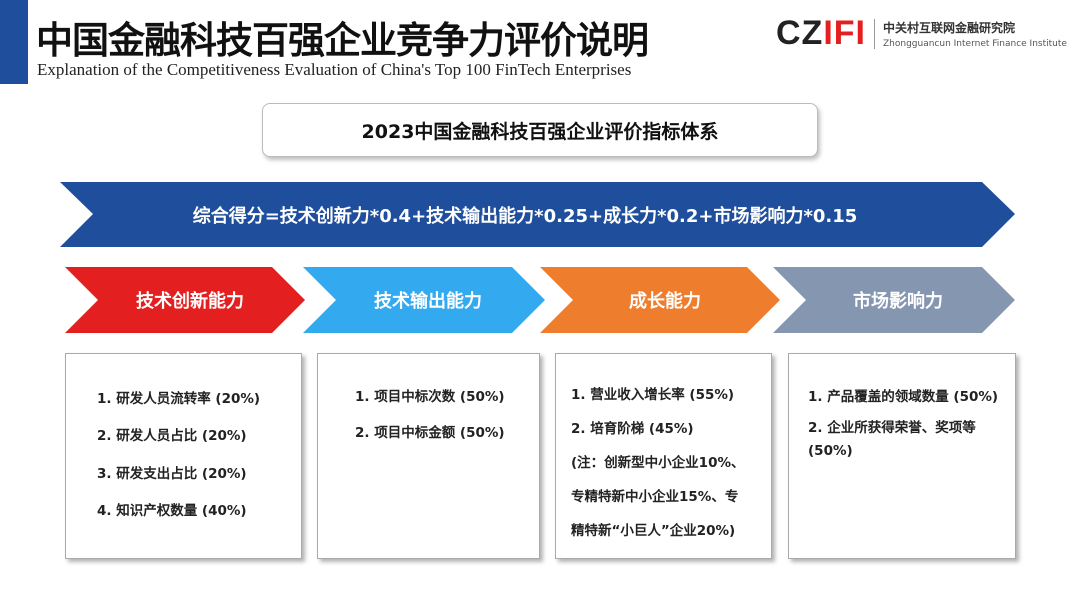 This screenshot has width=1080, height=608. I want to click on logo-name-en: Zhongguancun Internet Finance Institute, so click(975, 43).